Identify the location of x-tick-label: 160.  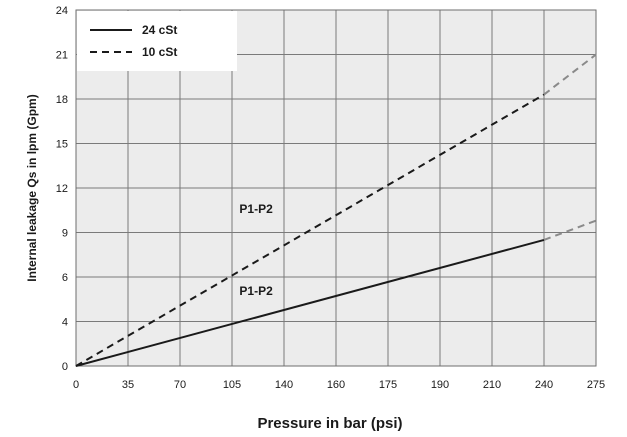
(336, 385).